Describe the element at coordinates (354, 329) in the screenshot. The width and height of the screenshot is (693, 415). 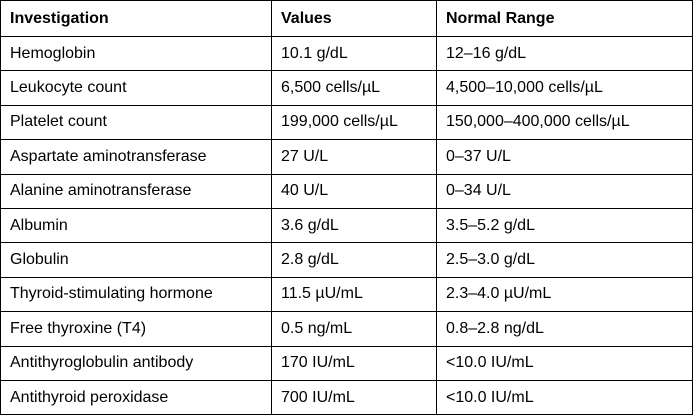
I see `value-cell: 0.5 ng/mL` at that location.